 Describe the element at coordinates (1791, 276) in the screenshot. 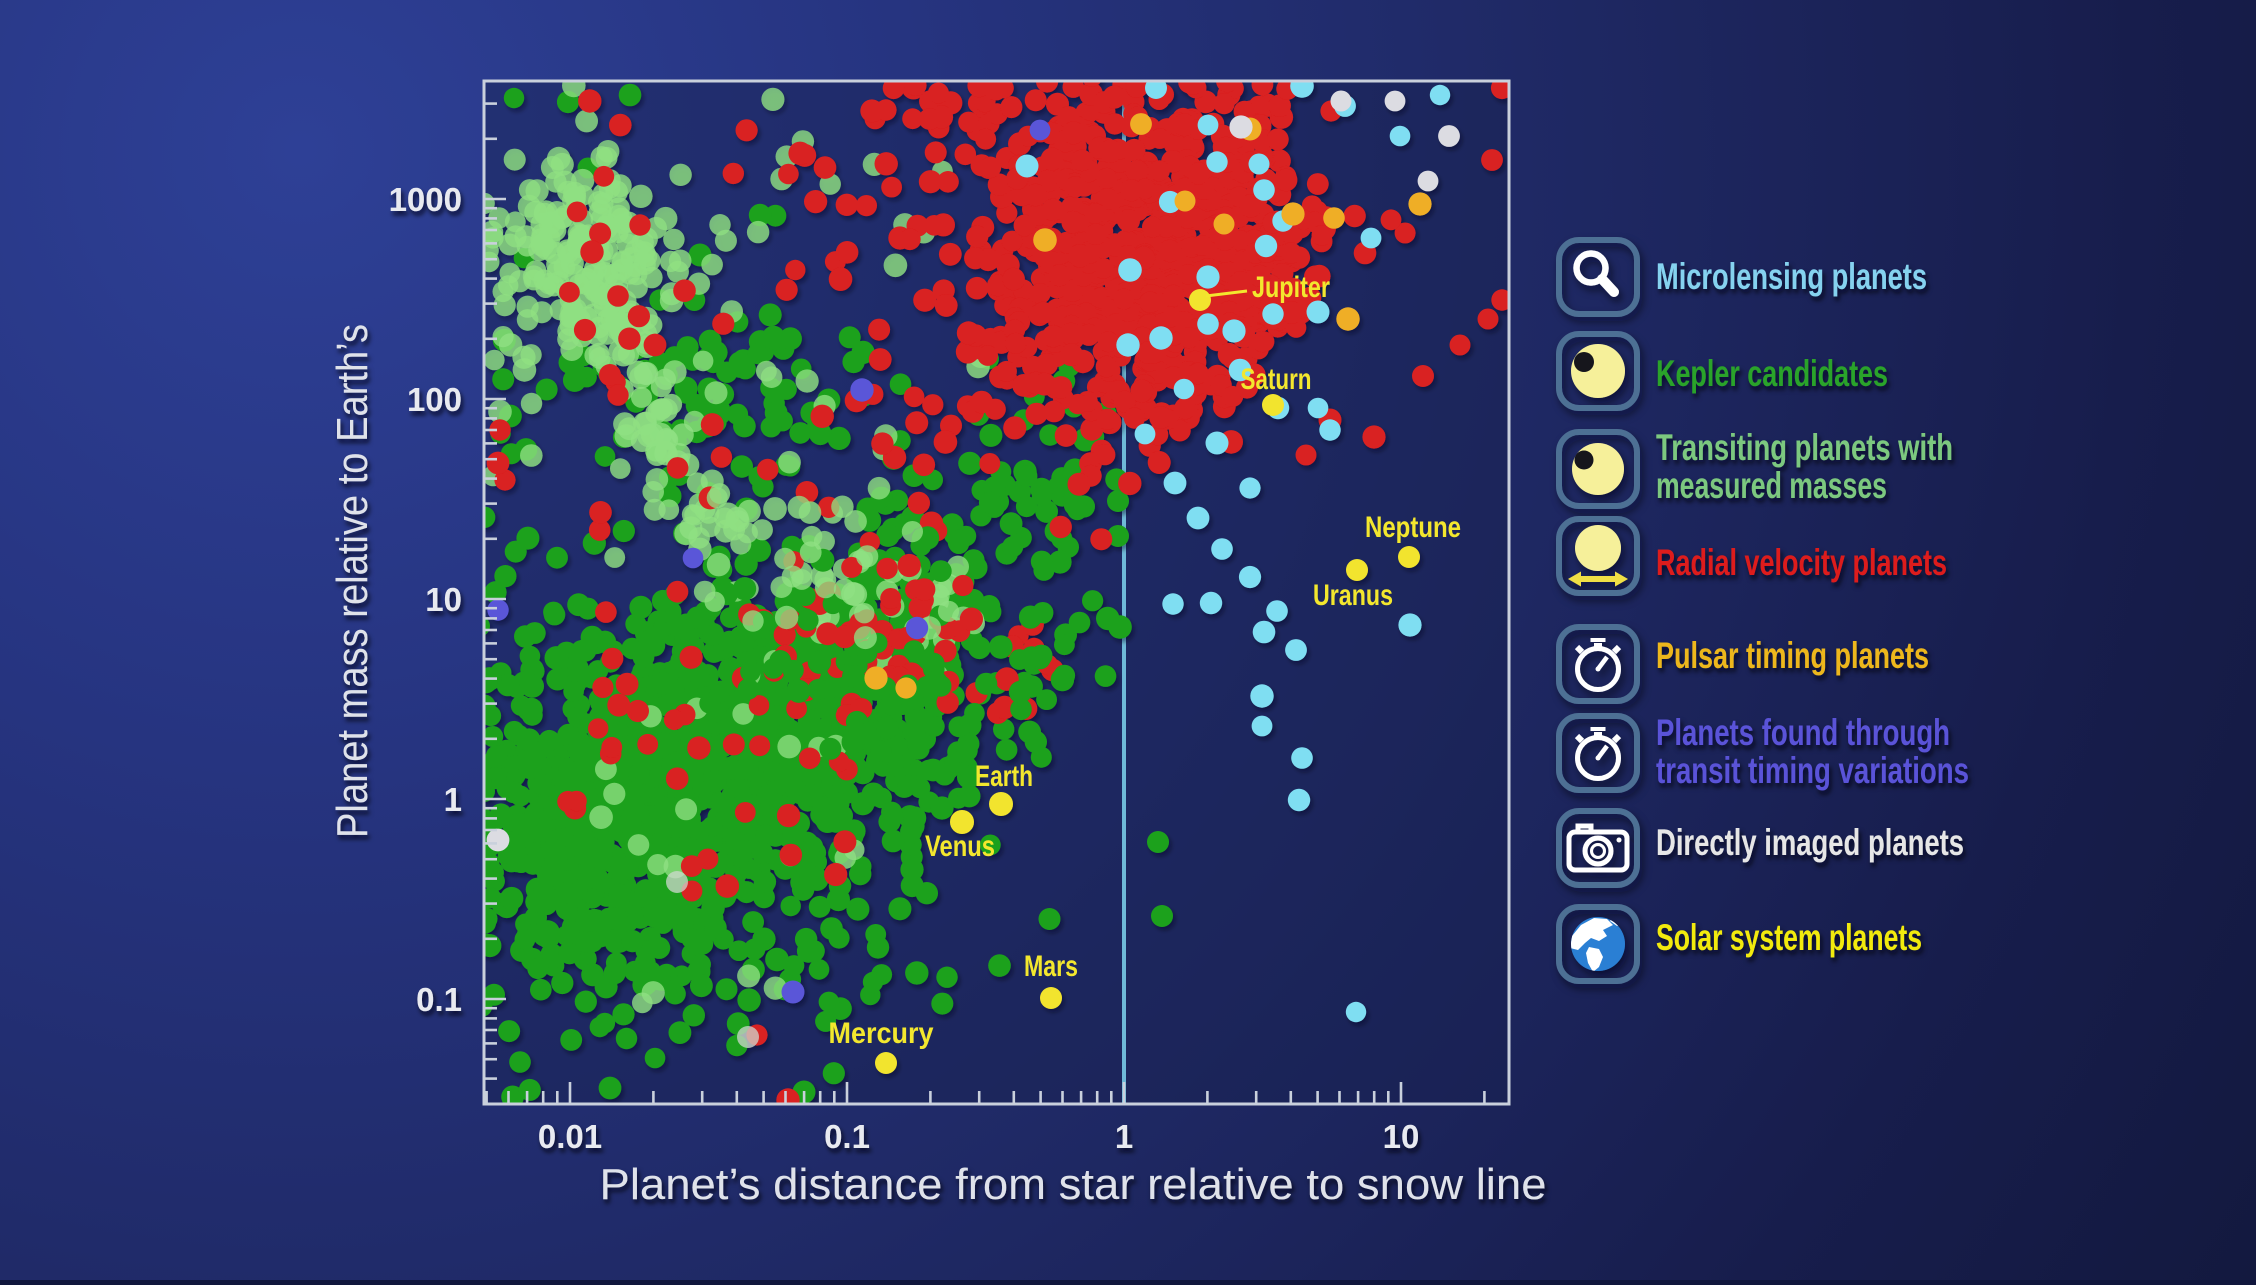

I see `svg-text: Microlensing planets` at that location.